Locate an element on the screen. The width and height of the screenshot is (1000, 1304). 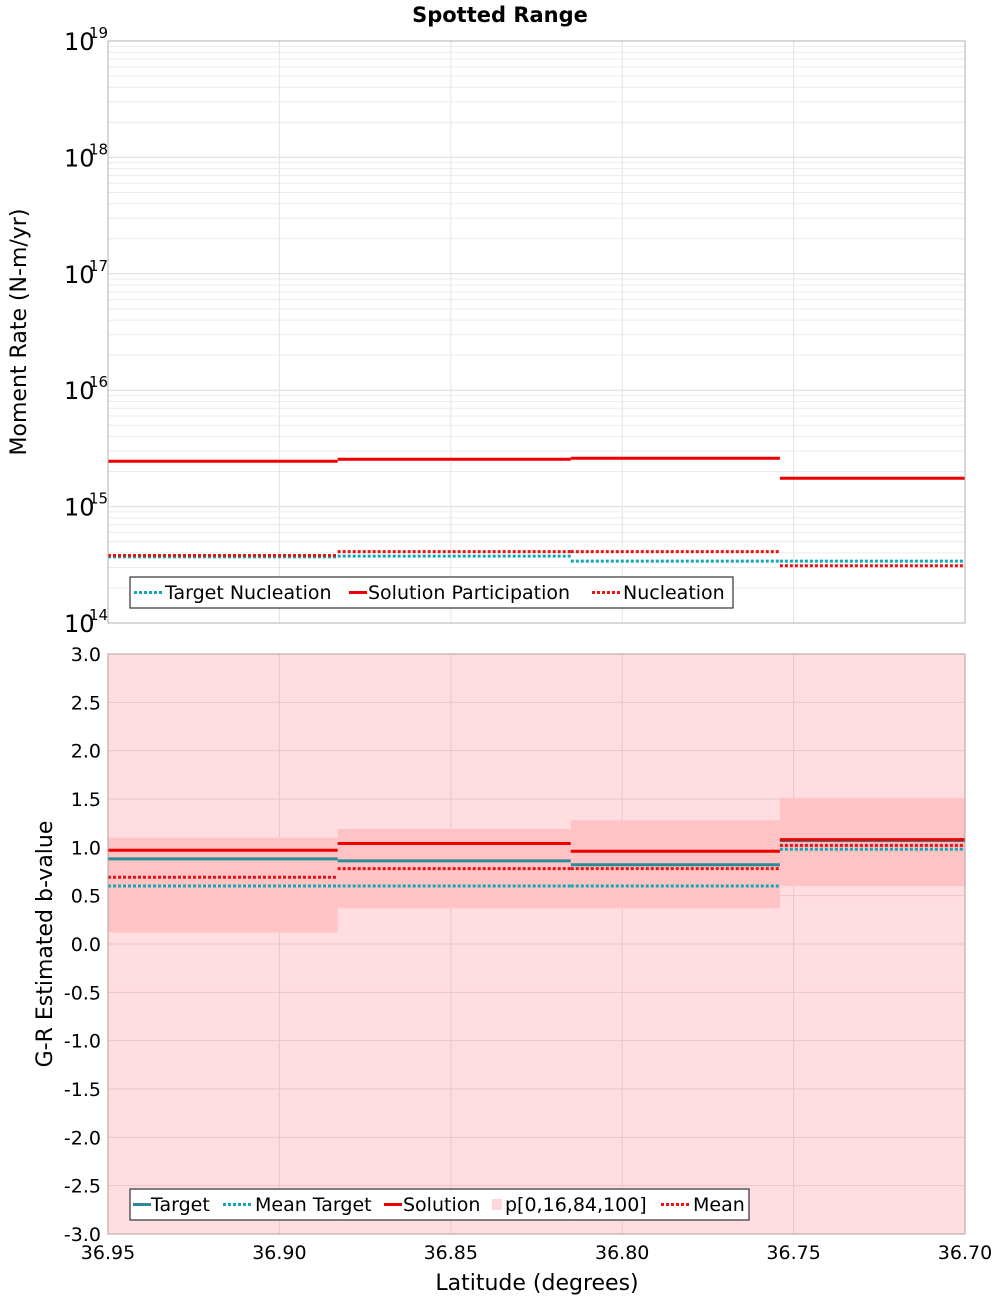
top-series-nucleation is located at coordinates (536, 559).